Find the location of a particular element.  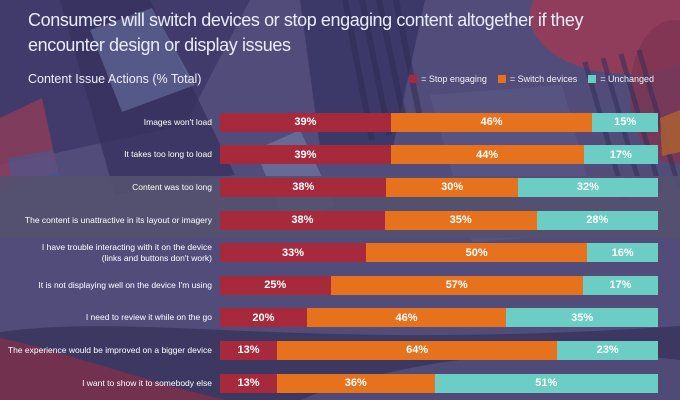

stacked-bar: 39% 46% 15% is located at coordinates (439, 122).